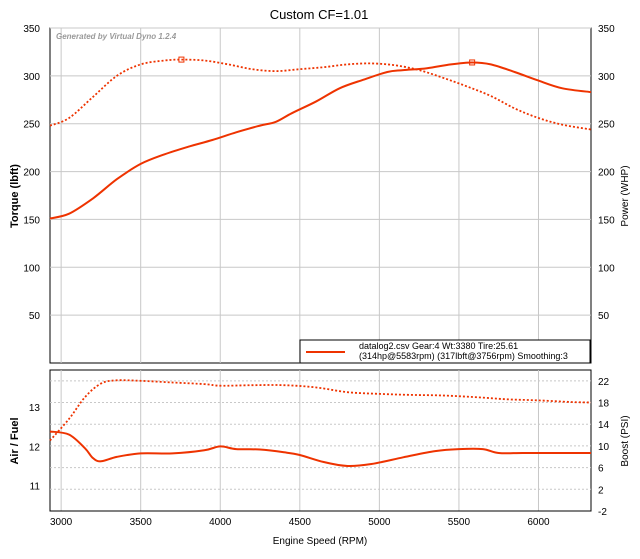 This screenshot has width=640, height=559. What do you see at coordinates (604, 382) in the screenshot?
I see `boost-tick-label: 22` at bounding box center [604, 382].